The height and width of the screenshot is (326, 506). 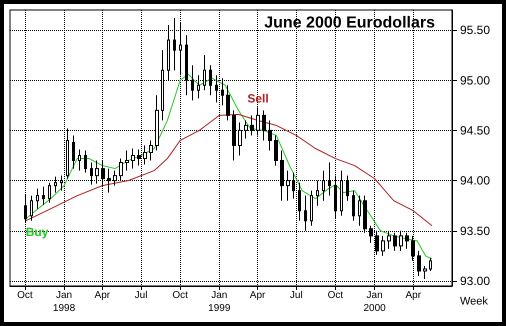 I want to click on y-tick-label: 95.00, so click(x=475, y=80).